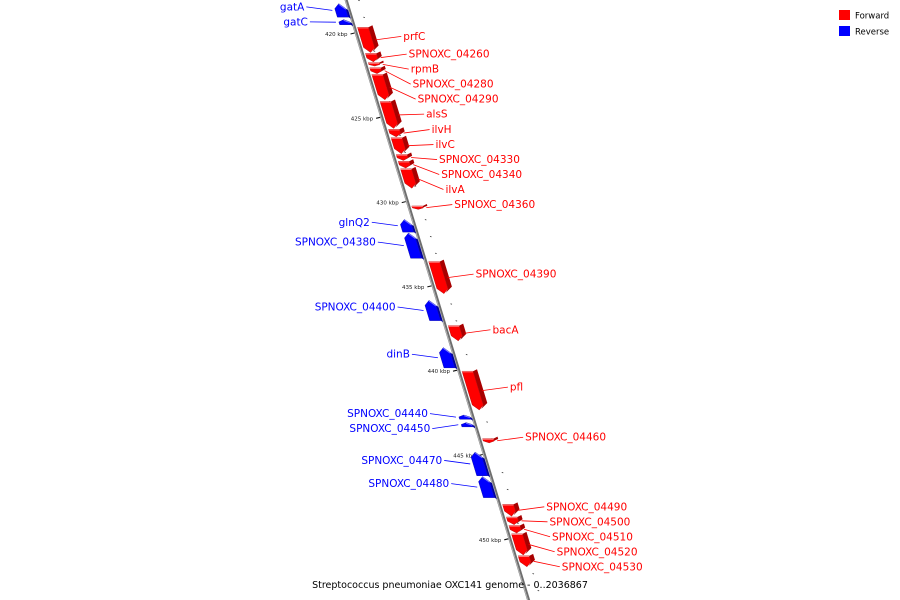  What do you see at coordinates (481, 175) in the screenshot?
I see `gene-label-SPNOXC_04340: SPNOXC_04340` at bounding box center [481, 175].